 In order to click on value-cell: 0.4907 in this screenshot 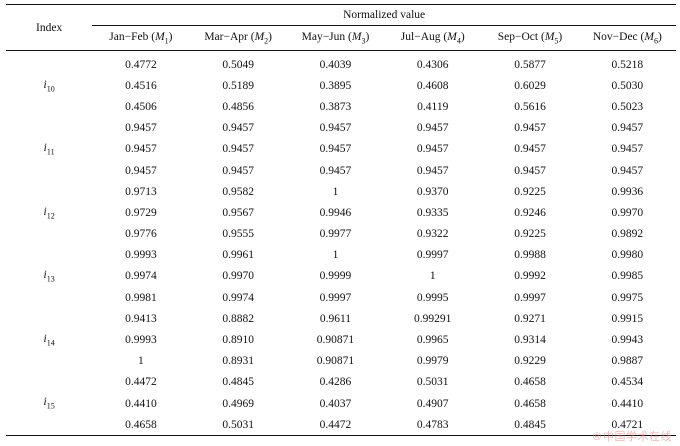, I will do `click(432, 403)`.